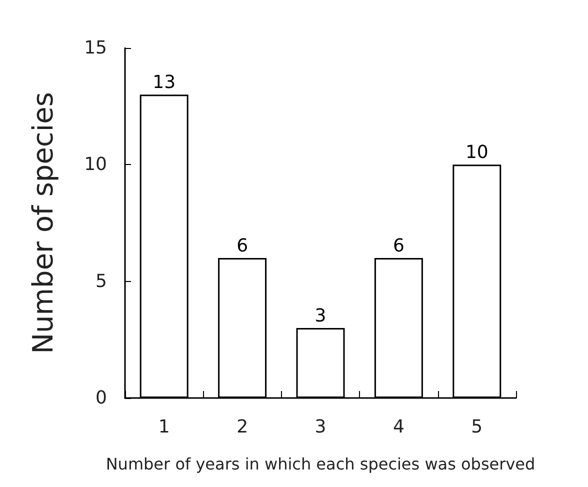 This screenshot has width=588, height=487. I want to click on data-label: 13, so click(164, 83).